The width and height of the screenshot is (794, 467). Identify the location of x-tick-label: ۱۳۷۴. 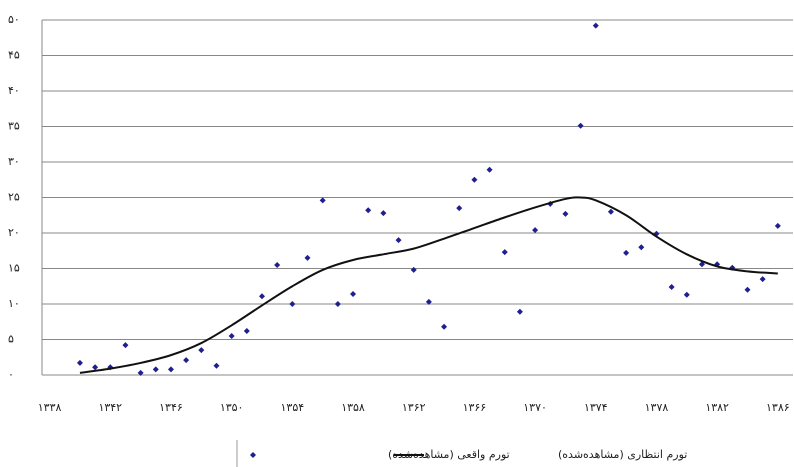
(596, 407).